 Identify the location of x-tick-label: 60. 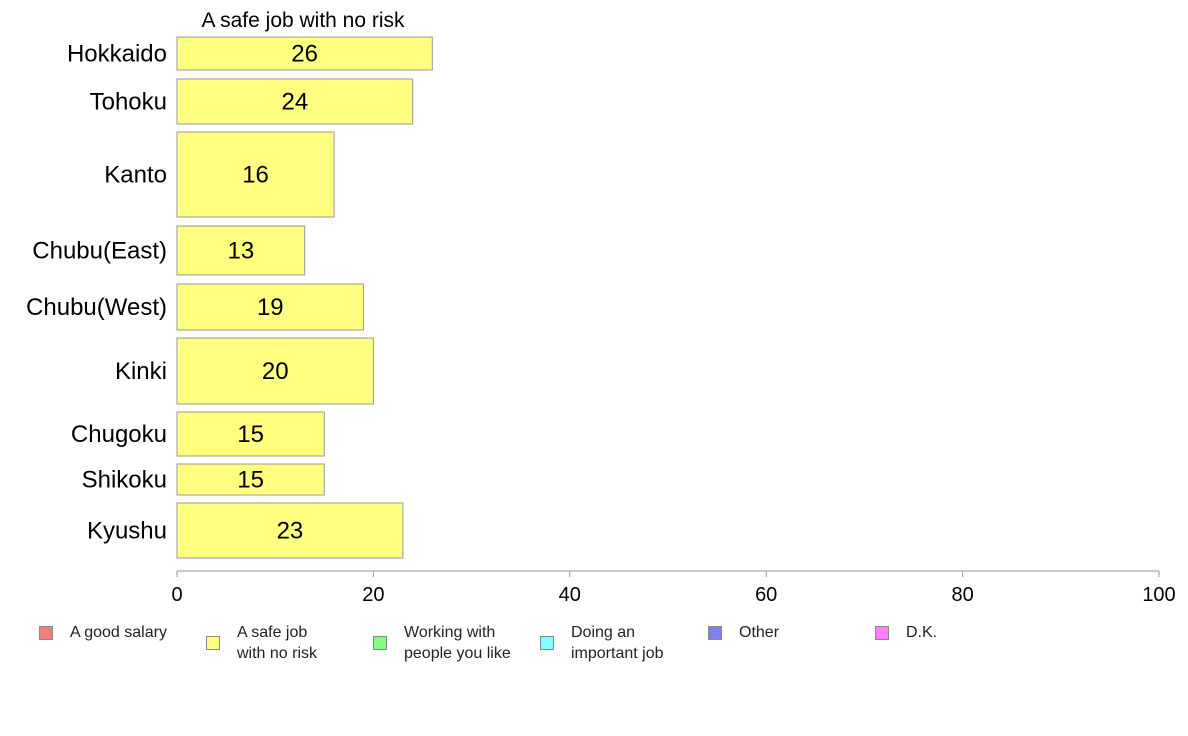
(766, 595).